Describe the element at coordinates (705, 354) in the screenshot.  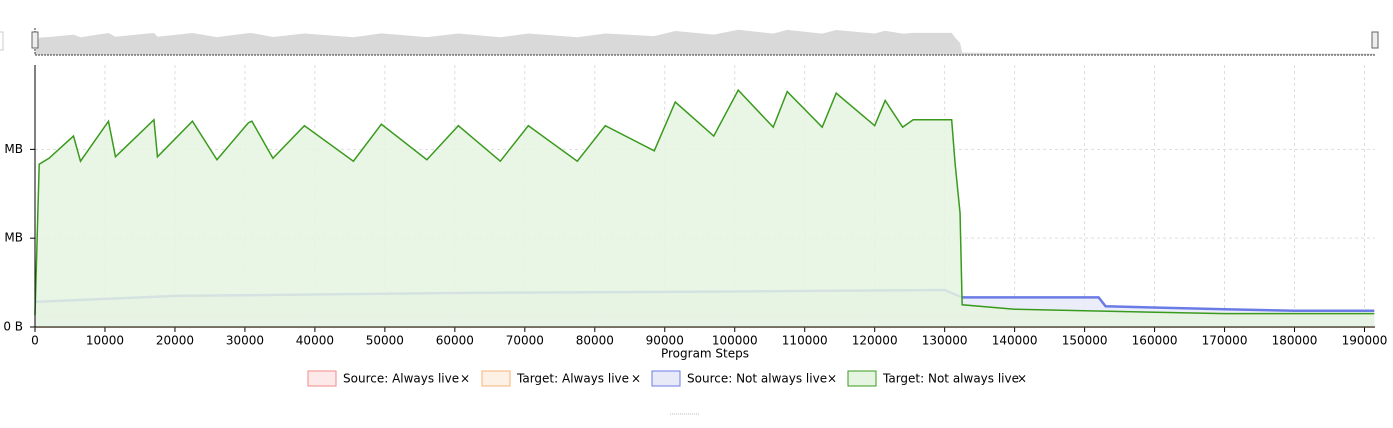
I see `x-axis-title: Program Steps` at that location.